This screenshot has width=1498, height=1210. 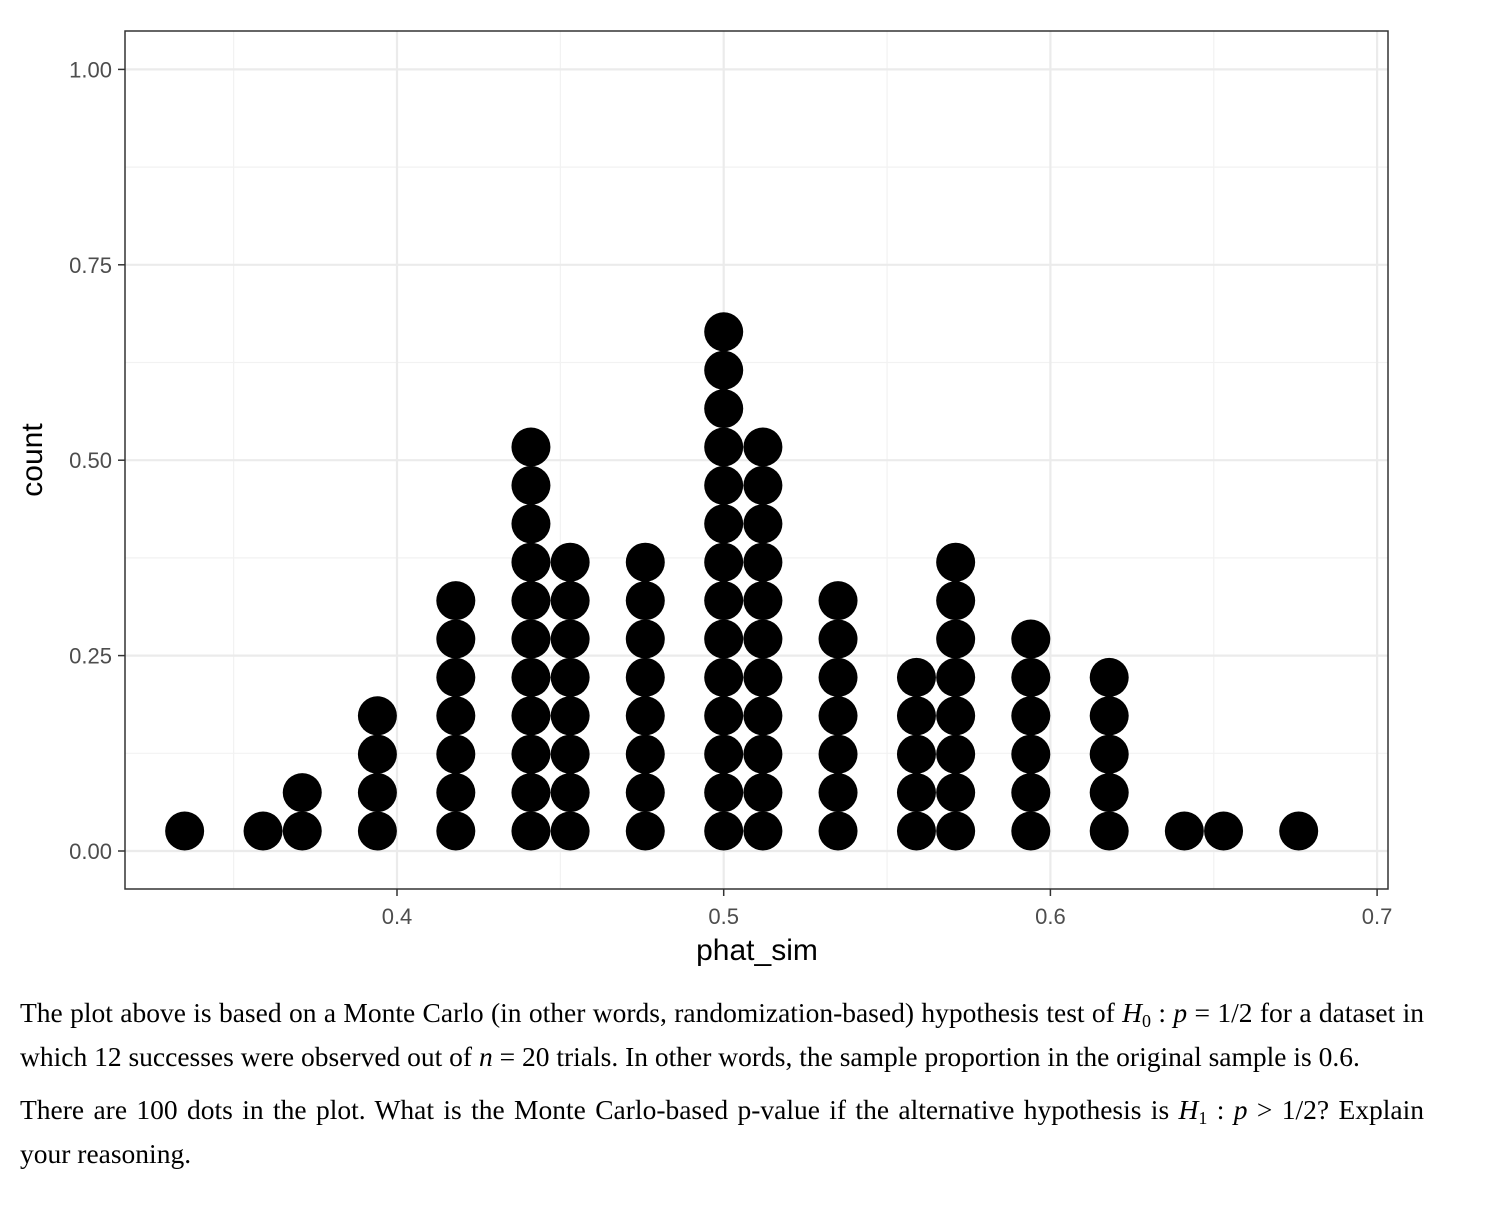 What do you see at coordinates (90, 265) in the screenshot?
I see `y-tick-label: 0.75` at bounding box center [90, 265].